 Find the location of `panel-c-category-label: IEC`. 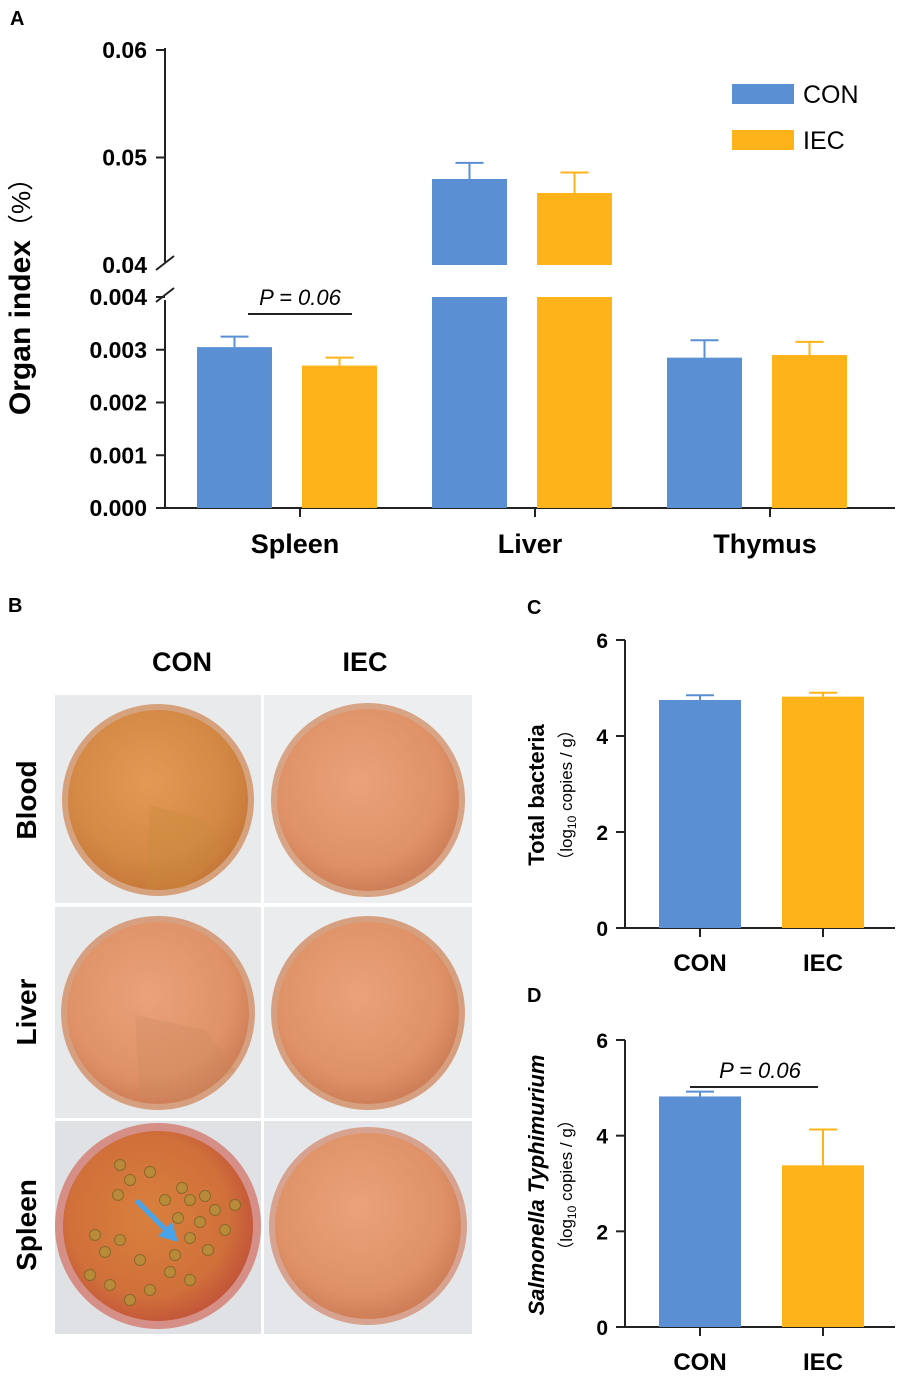

panel-c-category-label: IEC is located at coordinates (823, 963).